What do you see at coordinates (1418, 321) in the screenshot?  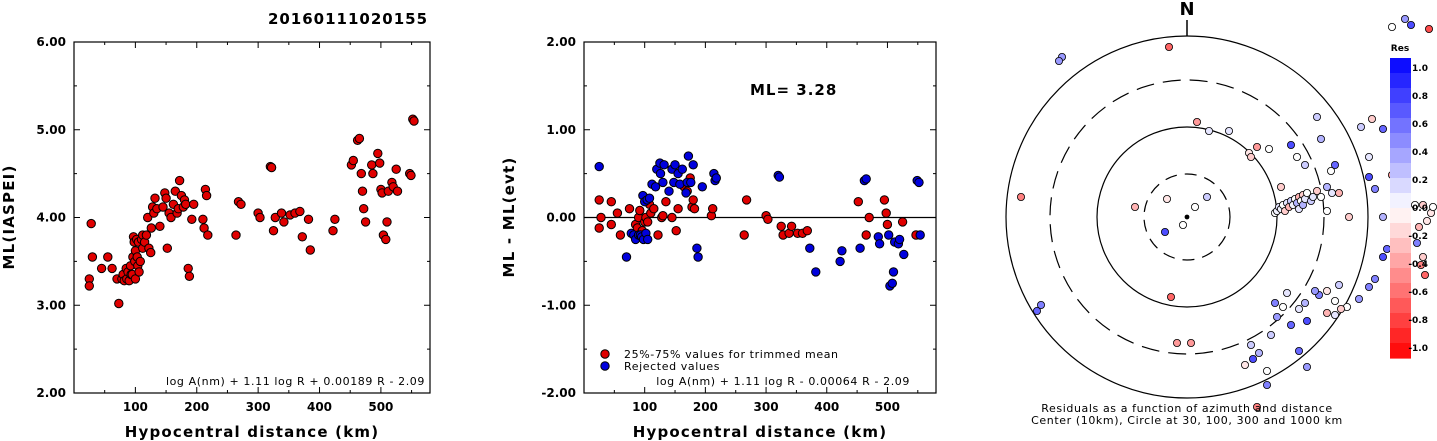 I see `colorbar-tick-label: -0.8` at bounding box center [1418, 321].